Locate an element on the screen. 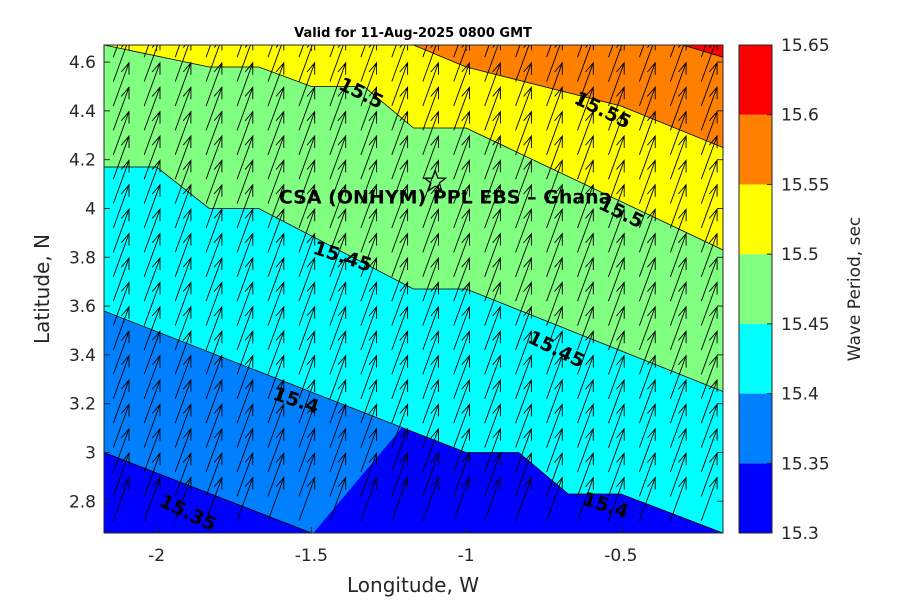  colorbar-tick-label-2: 15.4 is located at coordinates (800, 395).